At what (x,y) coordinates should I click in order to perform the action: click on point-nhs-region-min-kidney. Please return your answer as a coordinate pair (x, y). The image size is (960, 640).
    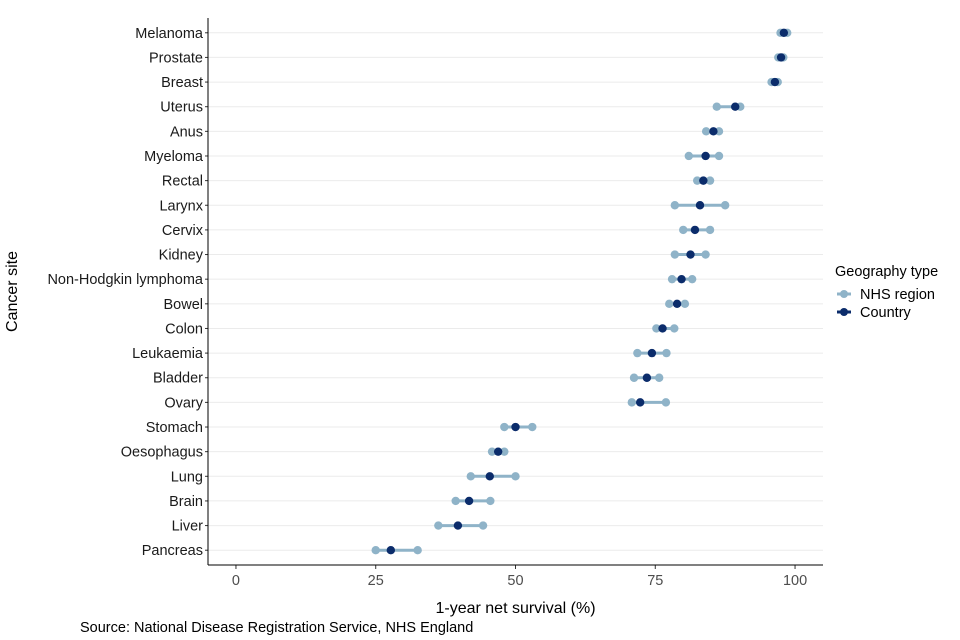
    Looking at the image, I should click on (675, 254).